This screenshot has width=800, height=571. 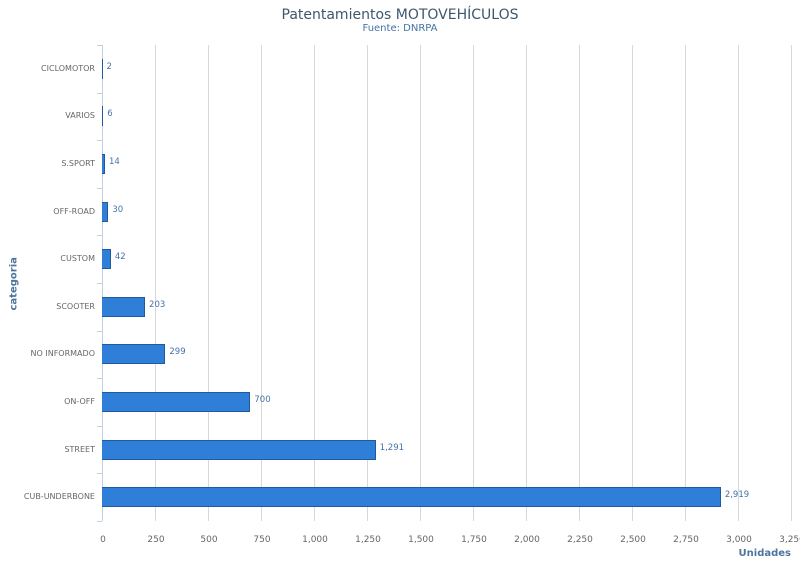 I want to click on y-axis-line, so click(x=102, y=283).